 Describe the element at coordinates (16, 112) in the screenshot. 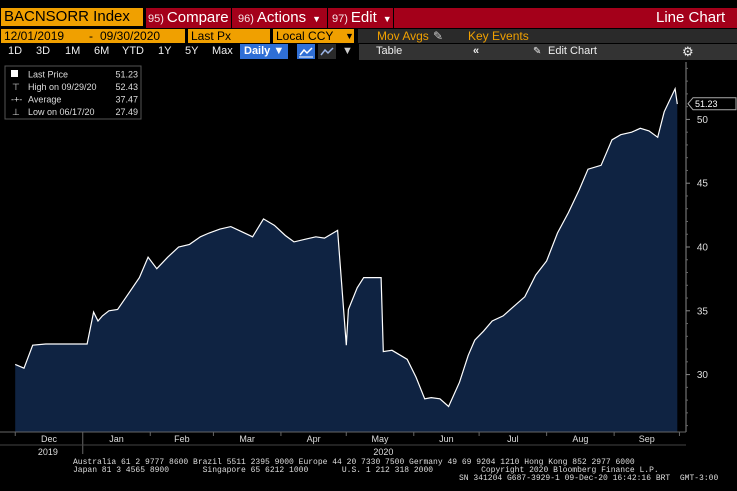

I see `low-marker-icon: ⊥` at that location.